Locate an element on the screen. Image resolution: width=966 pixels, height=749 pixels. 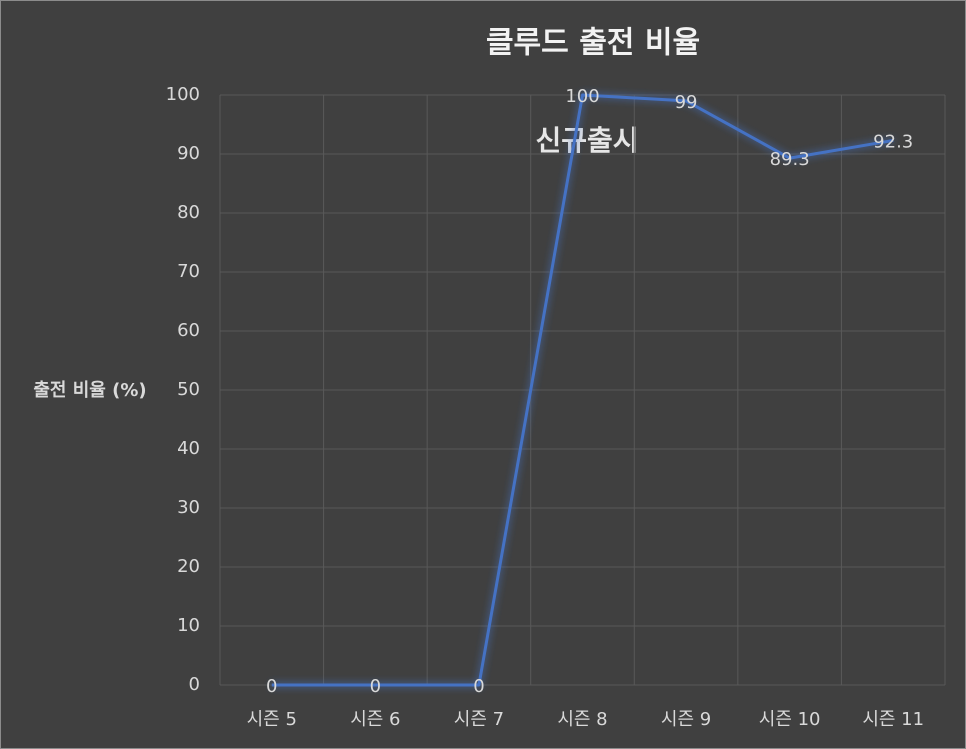
y-tick-label: 60 is located at coordinates (188, 330).